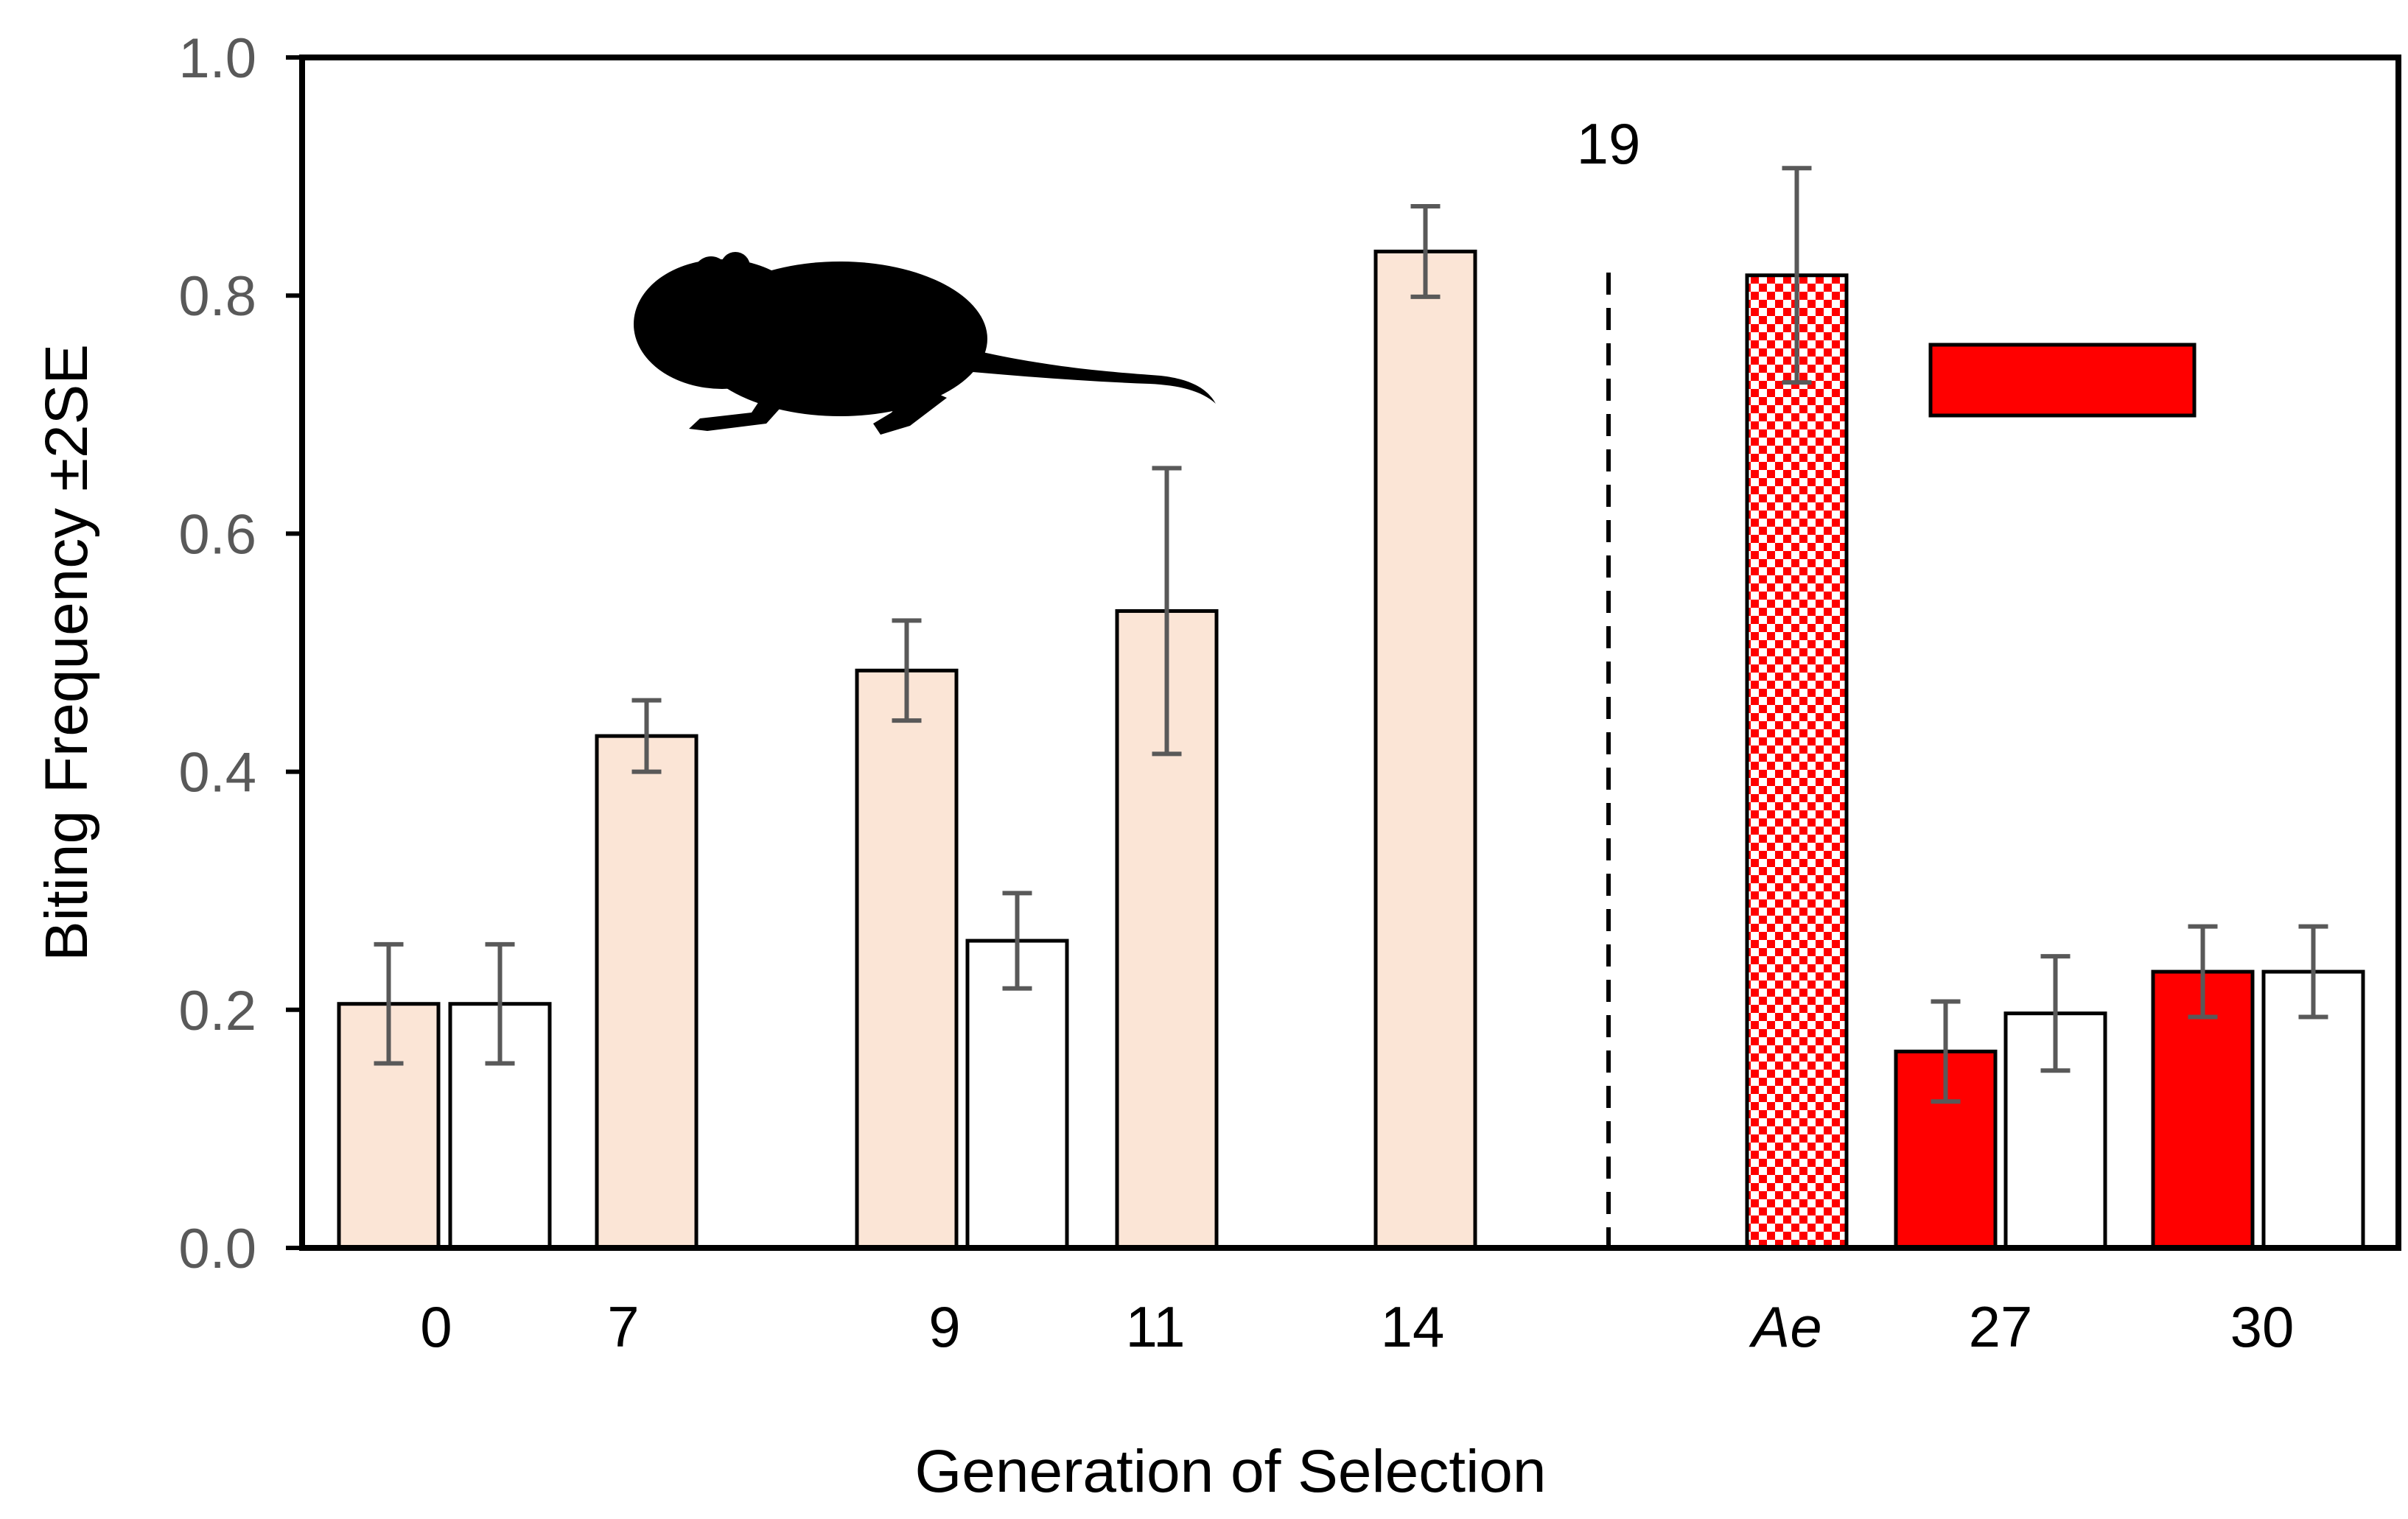 The height and width of the screenshot is (1519, 2408). Describe the element at coordinates (240, 653) in the screenshot. I see `y-axis: 0.0 0.2 0.4 0.6 0.8 1.0` at that location.